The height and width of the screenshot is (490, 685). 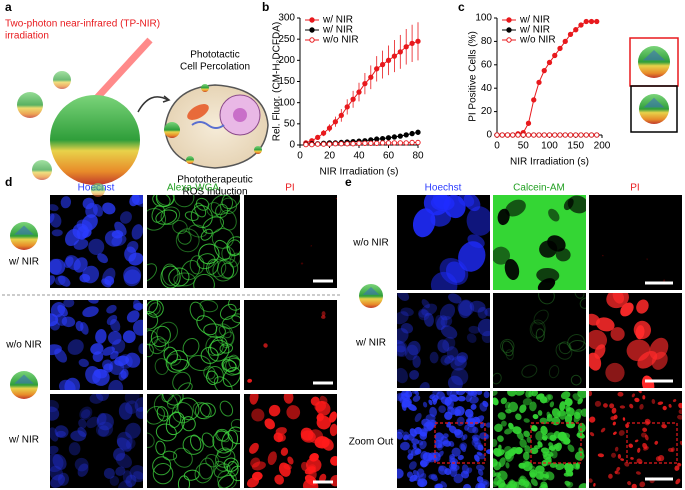 What do you see at coordinates (635, 439) in the screenshot?
I see `micrograph` at bounding box center [635, 439].